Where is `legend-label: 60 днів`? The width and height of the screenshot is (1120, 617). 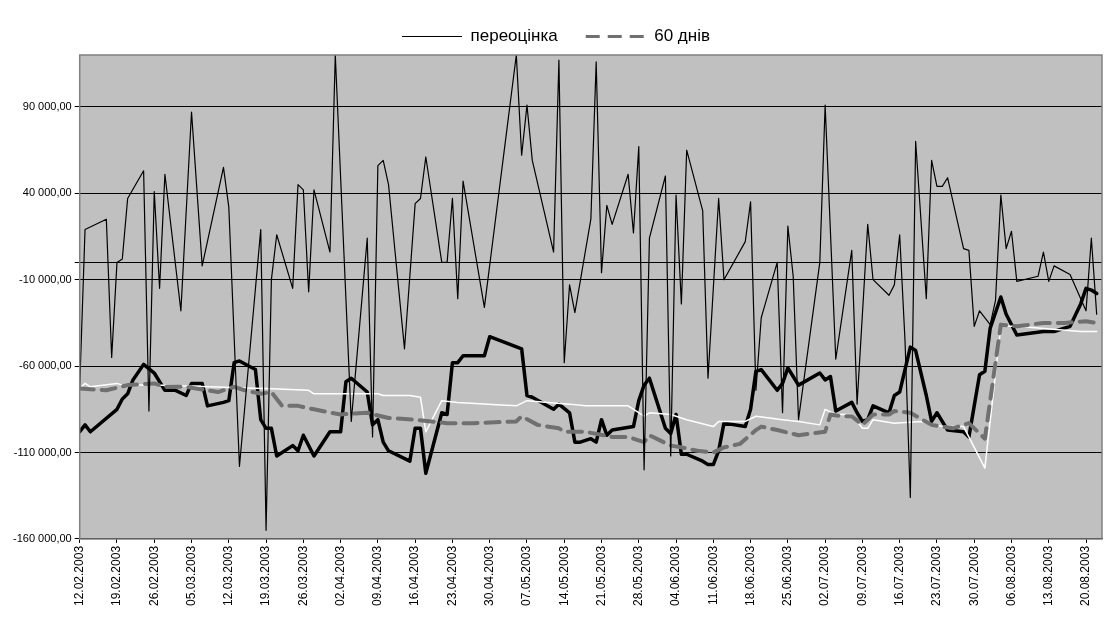 legend-label: 60 днів is located at coordinates (682, 36).